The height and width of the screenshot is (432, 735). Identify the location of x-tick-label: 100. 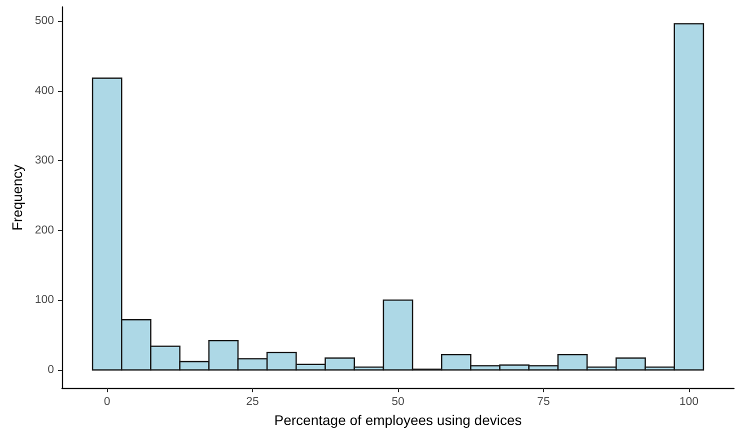
(689, 402).